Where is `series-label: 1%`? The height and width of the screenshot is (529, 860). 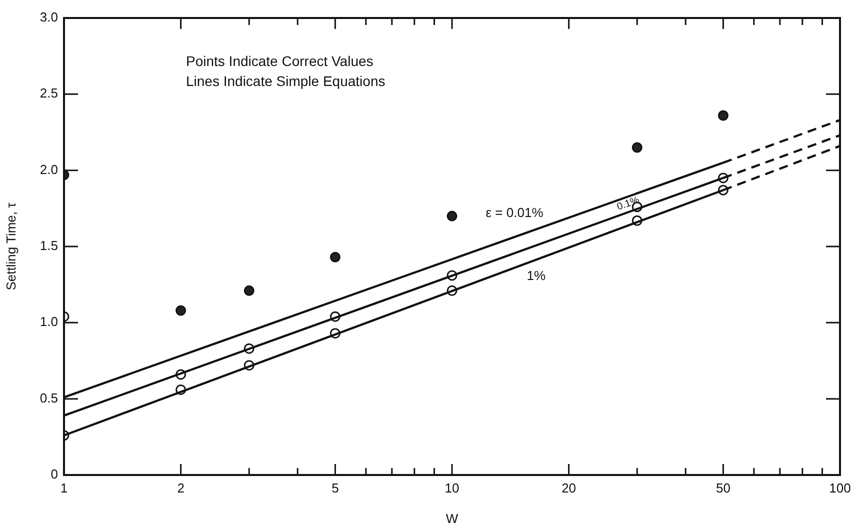 series-label: 1% is located at coordinates (536, 276).